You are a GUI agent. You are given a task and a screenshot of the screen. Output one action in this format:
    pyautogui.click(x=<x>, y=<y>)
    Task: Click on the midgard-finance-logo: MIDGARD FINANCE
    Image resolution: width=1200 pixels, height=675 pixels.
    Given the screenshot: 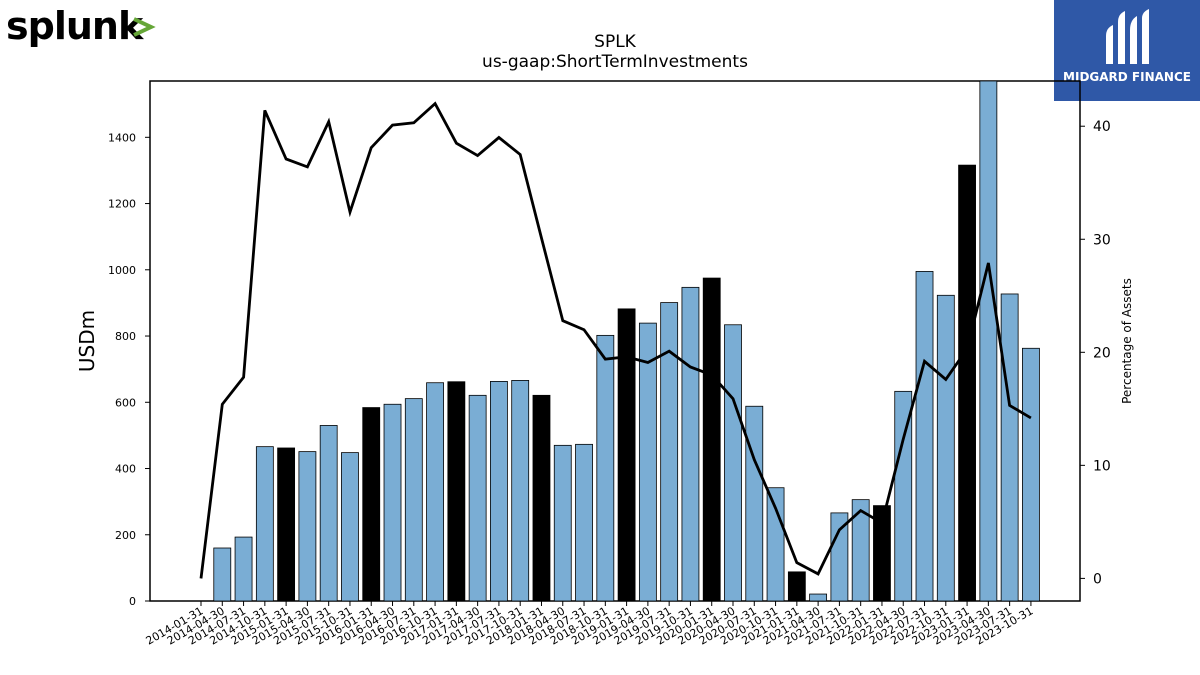 What is the action you would take?
    pyautogui.click(x=1127, y=50)
    